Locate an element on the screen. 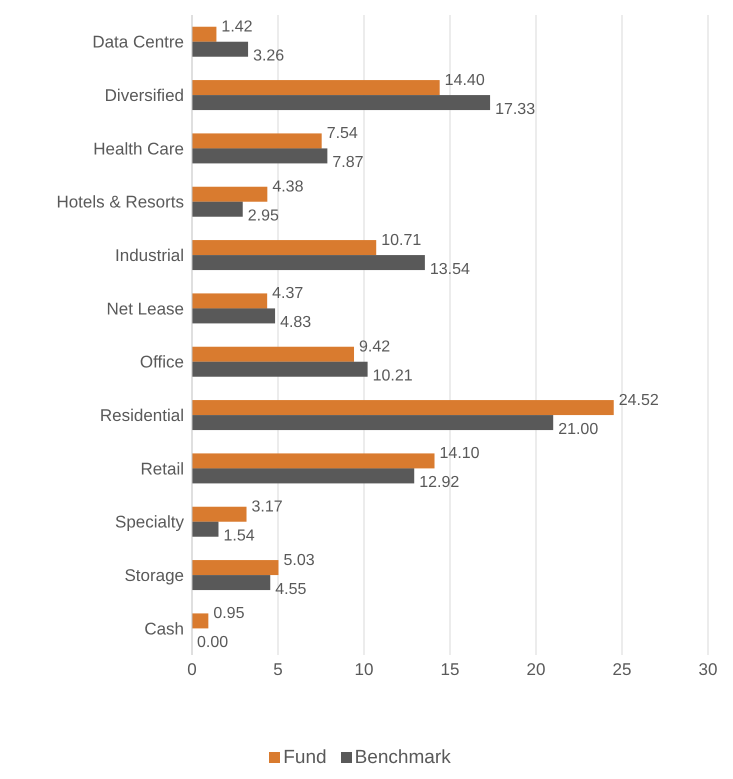 This screenshot has width=733, height=779. y-tick-label: Hotels & Resorts is located at coordinates (120, 202).